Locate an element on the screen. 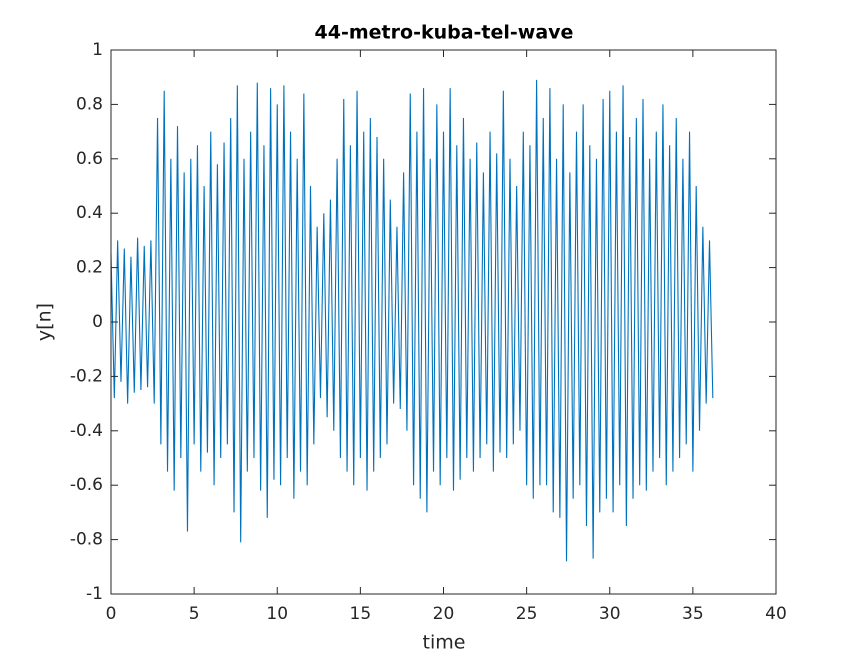 The width and height of the screenshot is (859, 667). y-tick-label: 0.4 is located at coordinates (89, 213).